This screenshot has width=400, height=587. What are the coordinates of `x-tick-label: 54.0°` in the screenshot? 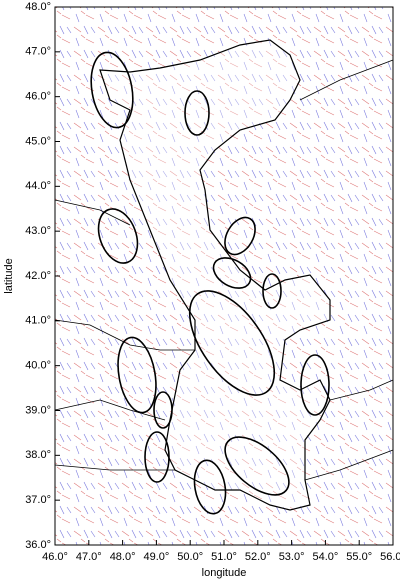 It's located at (325, 557).